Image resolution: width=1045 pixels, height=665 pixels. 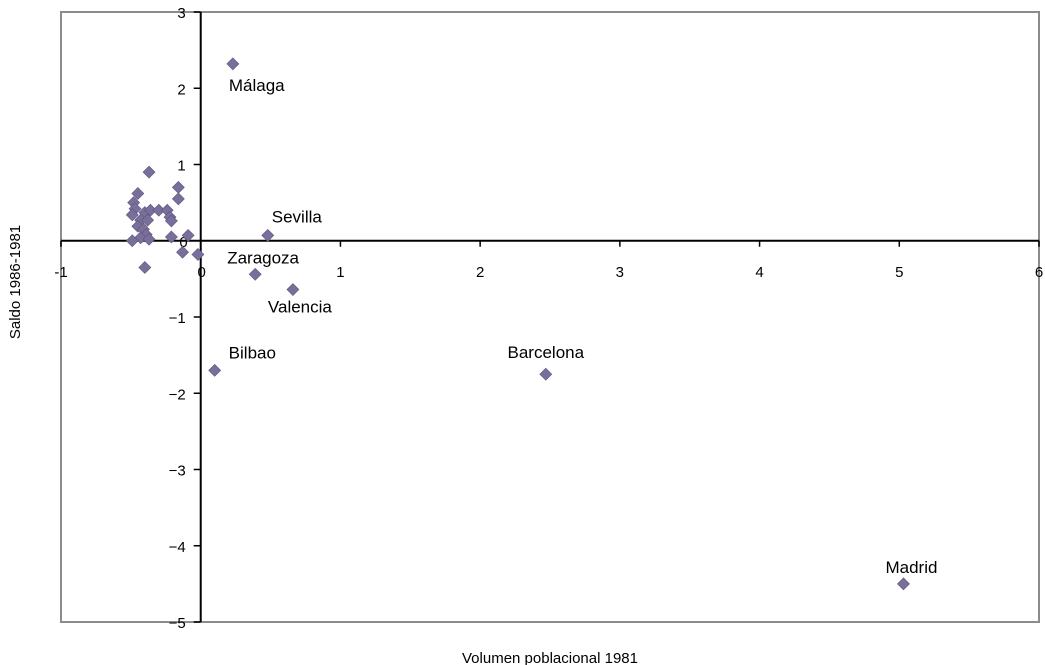 What do you see at coordinates (911, 567) in the screenshot?
I see `point-label: Madrid` at bounding box center [911, 567].